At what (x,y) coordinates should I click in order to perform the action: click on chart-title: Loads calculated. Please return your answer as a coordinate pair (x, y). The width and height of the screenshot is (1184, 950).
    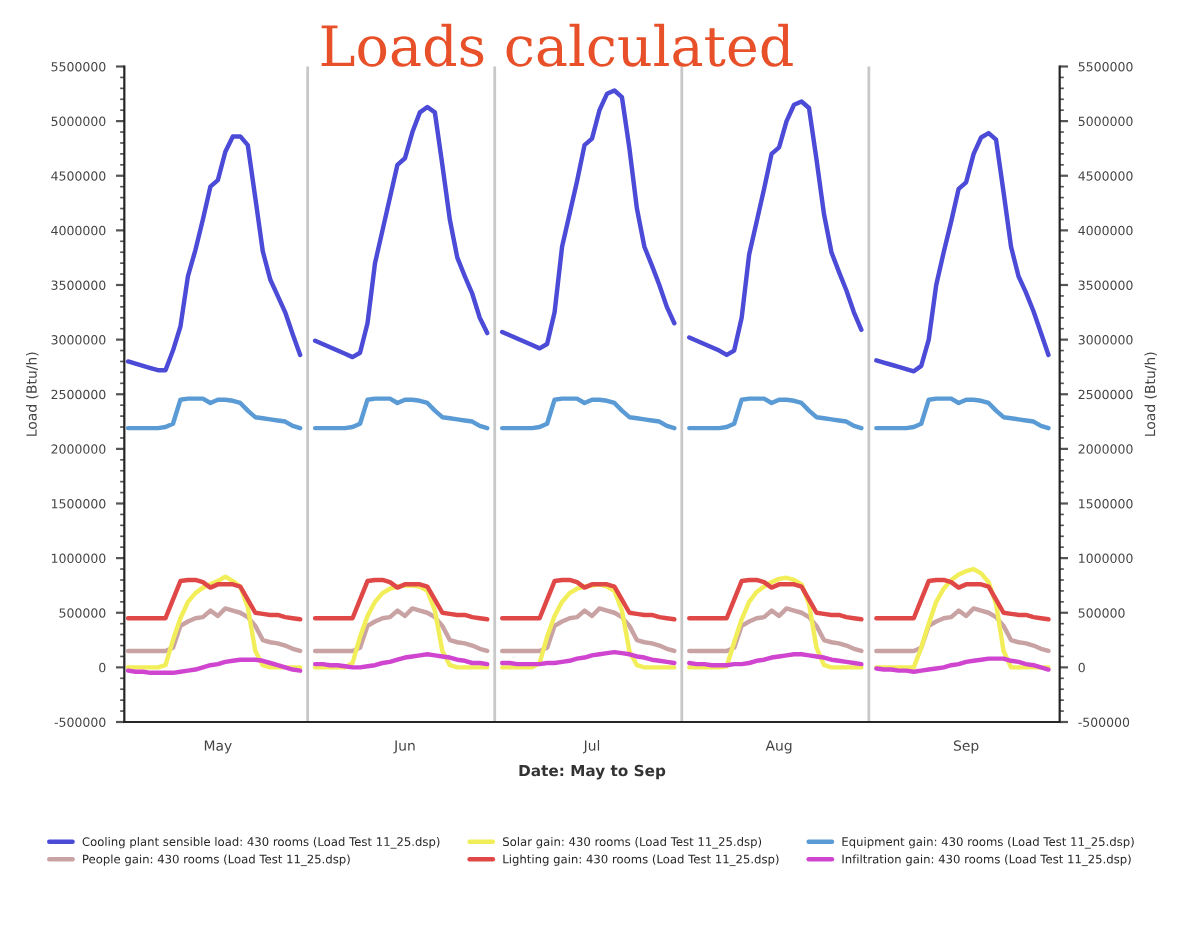
    Looking at the image, I should click on (557, 45).